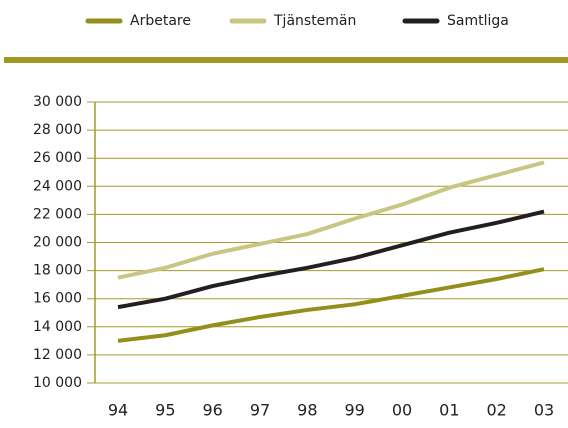 The image size is (568, 428). What do you see at coordinates (354, 410) in the screenshot?
I see `x-tick-label: 99` at bounding box center [354, 410].